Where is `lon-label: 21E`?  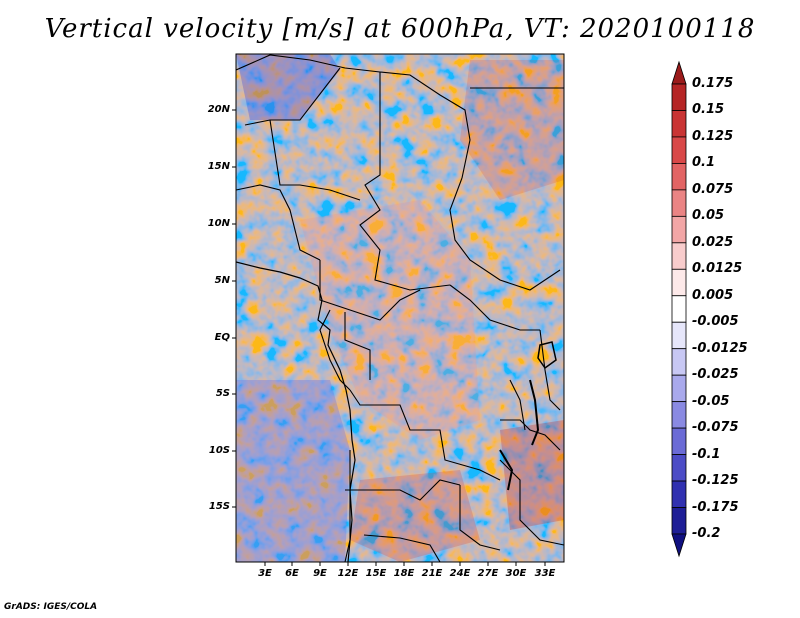 lon-label: 21E is located at coordinates (432, 573).